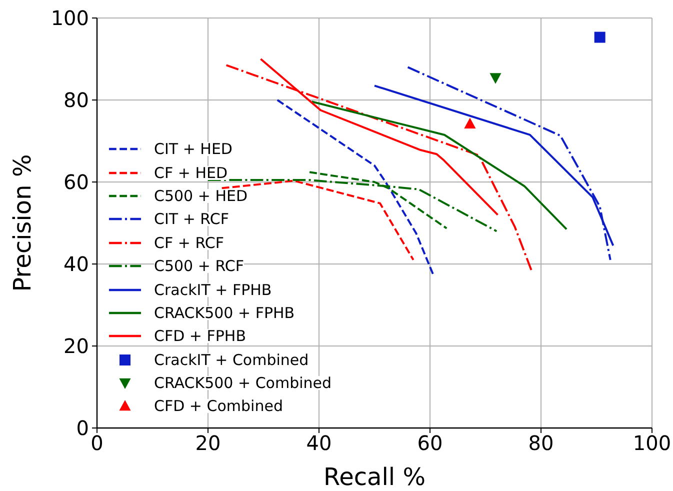  Describe the element at coordinates (243, 383) in the screenshot. I see `legend-label: CRACK500 + Combined` at that location.